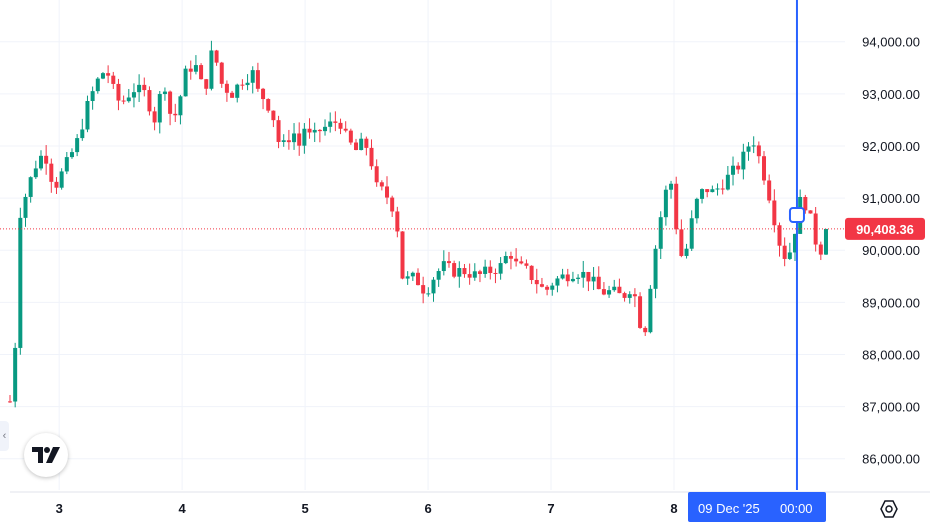  Describe the element at coordinates (367, 508) in the screenshot. I see `time-axis: 3 4 5 6 7 8` at that location.